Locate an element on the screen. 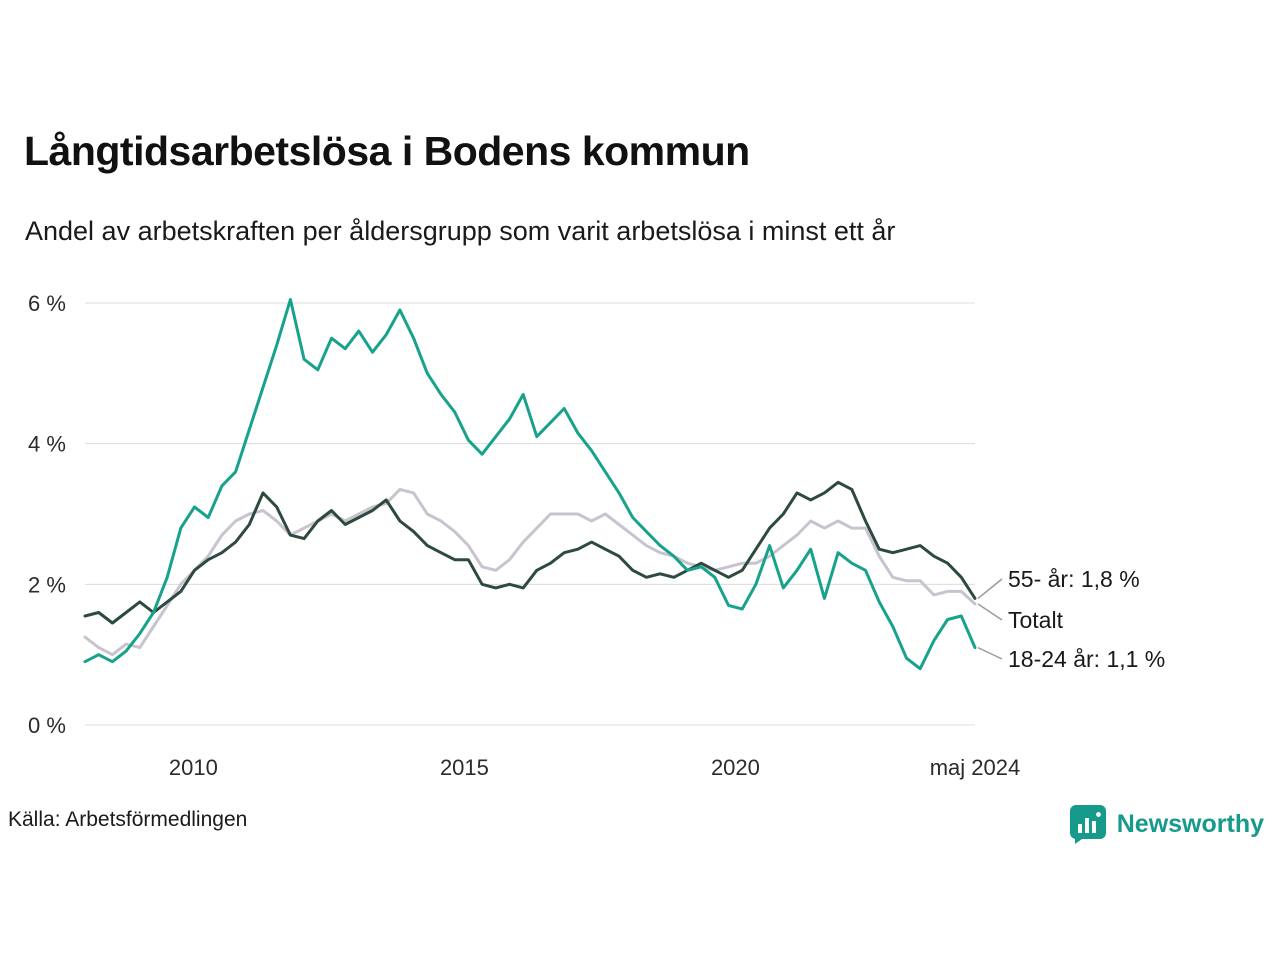  series-end-label: 18-24 år: 1,1 % is located at coordinates (1086, 659).